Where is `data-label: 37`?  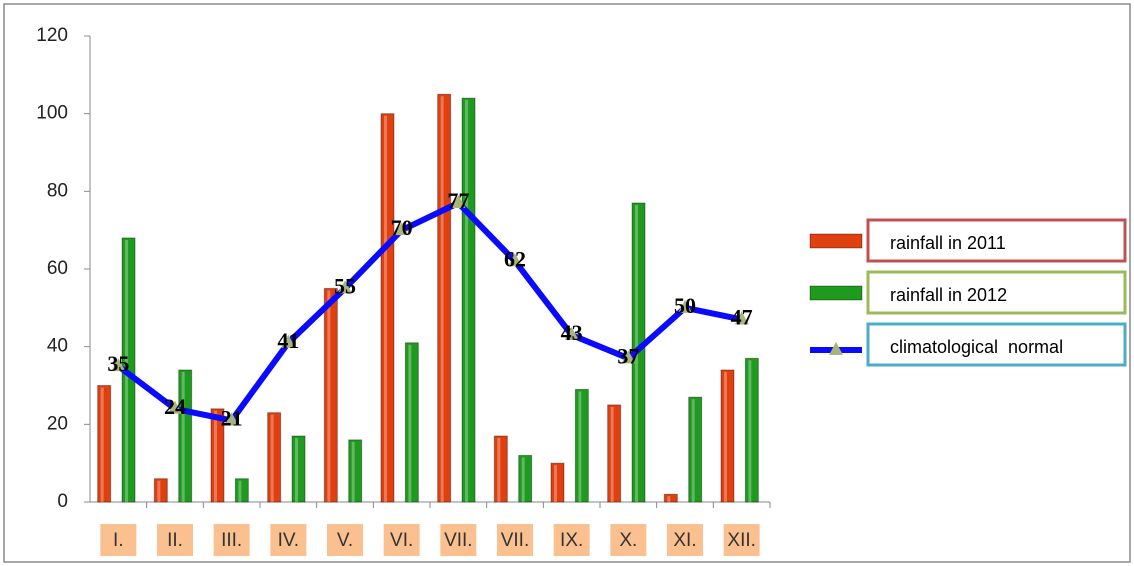 data-label: 37 is located at coordinates (628, 355).